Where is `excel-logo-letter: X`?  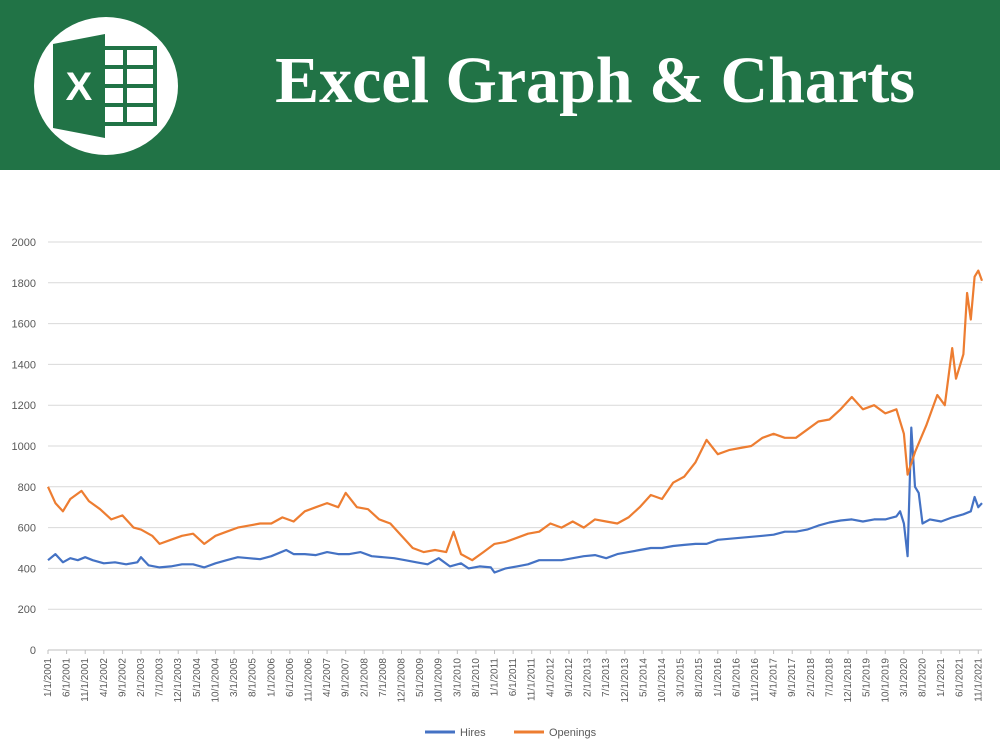
excel-logo-letter: X is located at coordinates (79, 87).